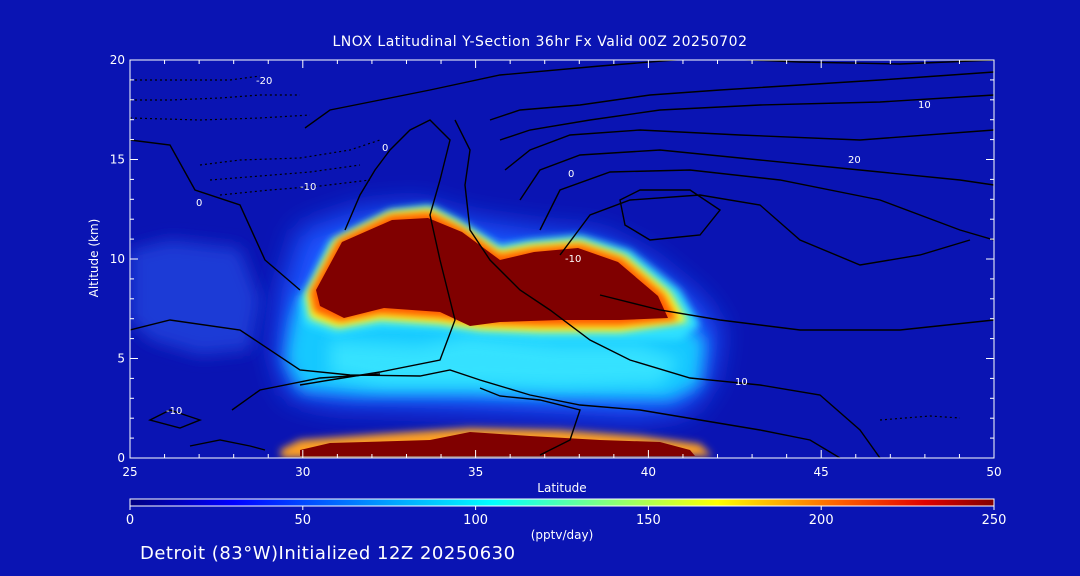 Image resolution: width=1080 pixels, height=576 pixels. Describe the element at coordinates (562, 502) in the screenshot. I see `colorbar` at that location.